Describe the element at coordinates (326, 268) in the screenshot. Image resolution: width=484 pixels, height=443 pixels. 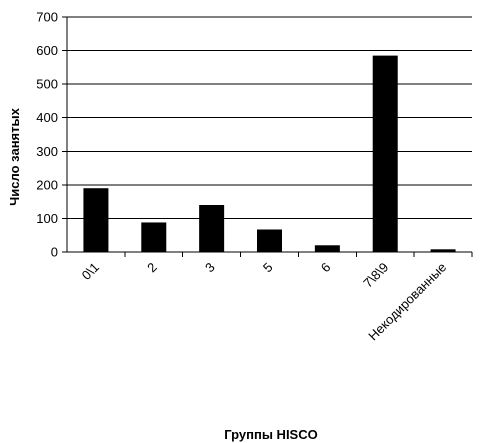
I see `x-tick-label: 6` at that location.